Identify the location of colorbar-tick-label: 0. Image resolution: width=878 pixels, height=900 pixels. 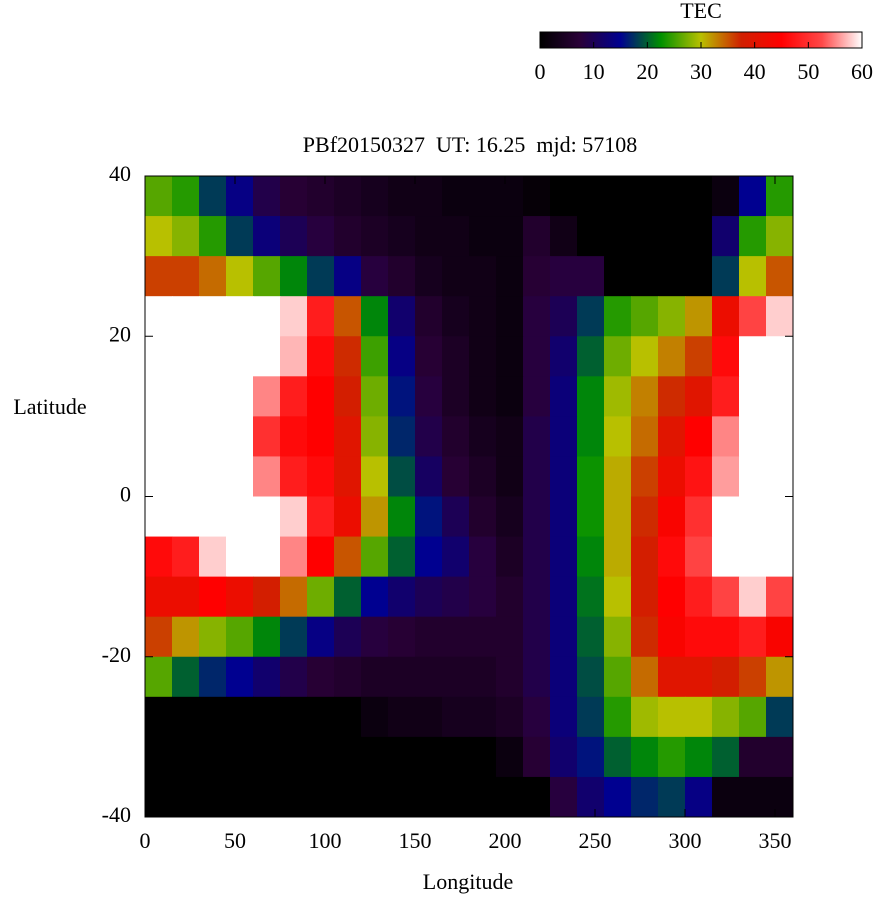
(540, 71).